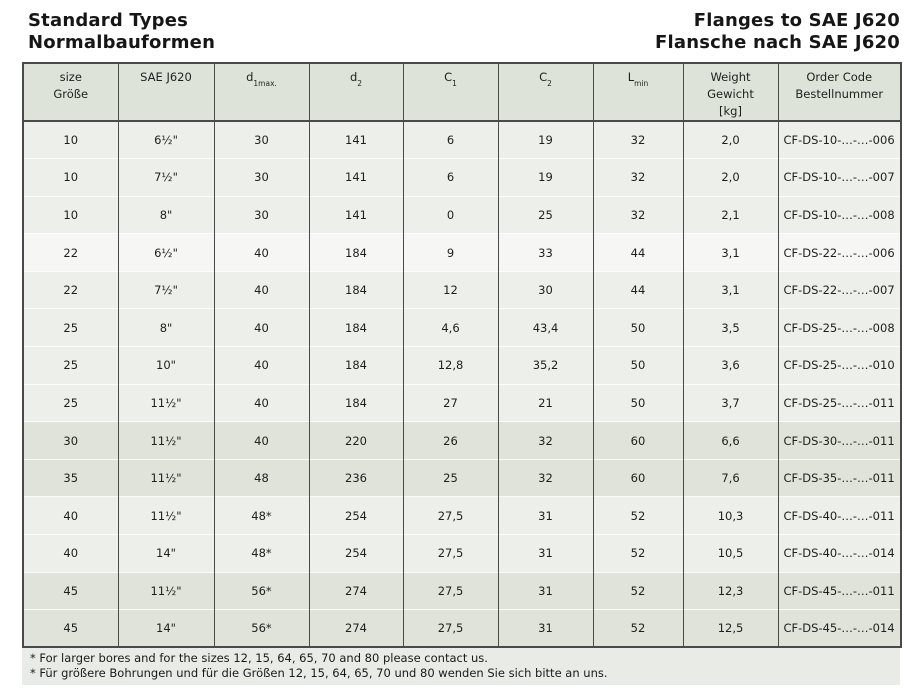  What do you see at coordinates (839, 365) in the screenshot?
I see `cell-order: CF-DS-25-…-…-010` at bounding box center [839, 365].